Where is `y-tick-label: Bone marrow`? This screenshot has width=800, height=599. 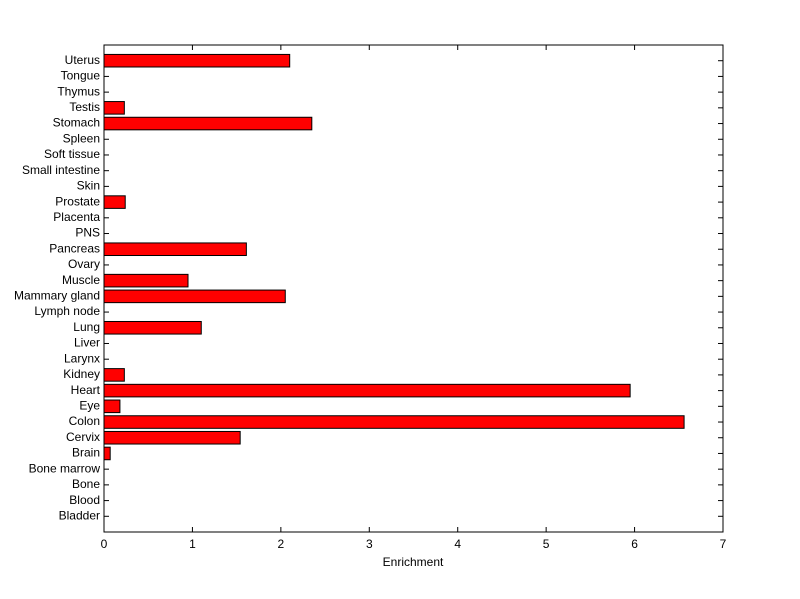 y-tick-label: Bone marrow is located at coordinates (65, 468).